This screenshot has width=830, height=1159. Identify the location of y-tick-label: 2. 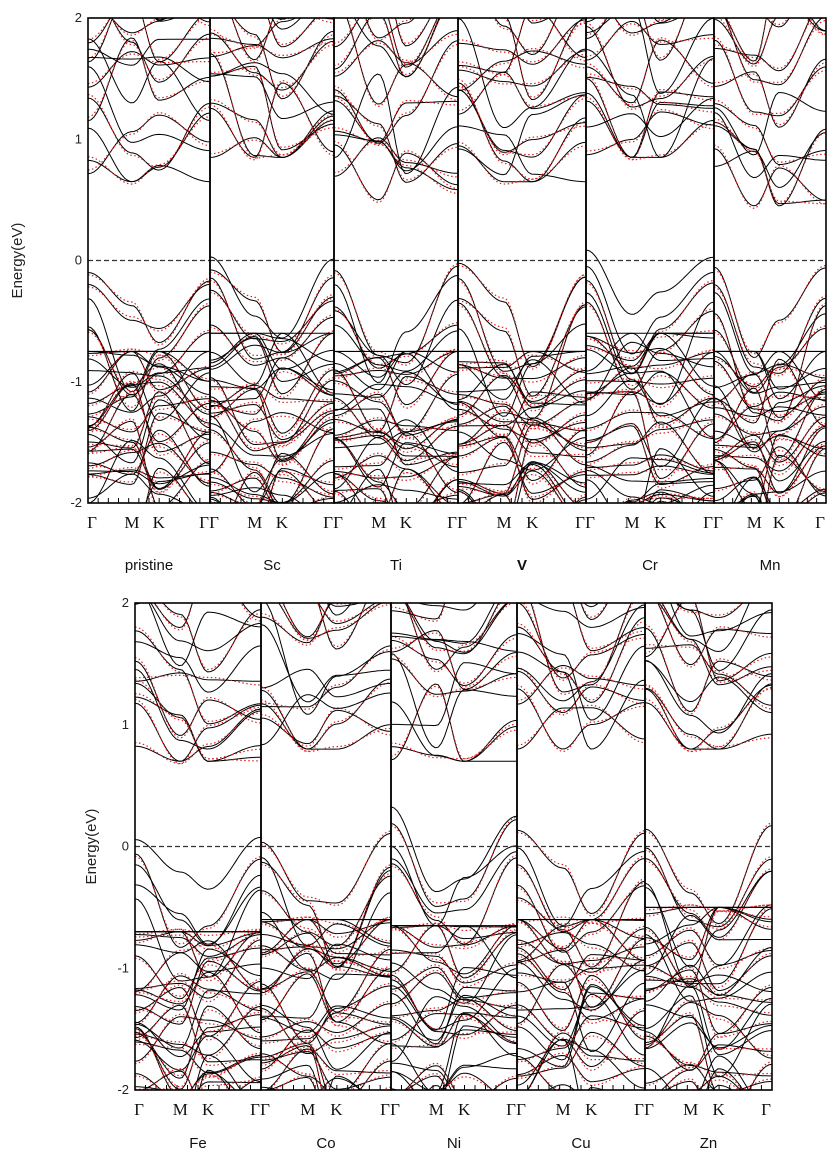
(78, 17).